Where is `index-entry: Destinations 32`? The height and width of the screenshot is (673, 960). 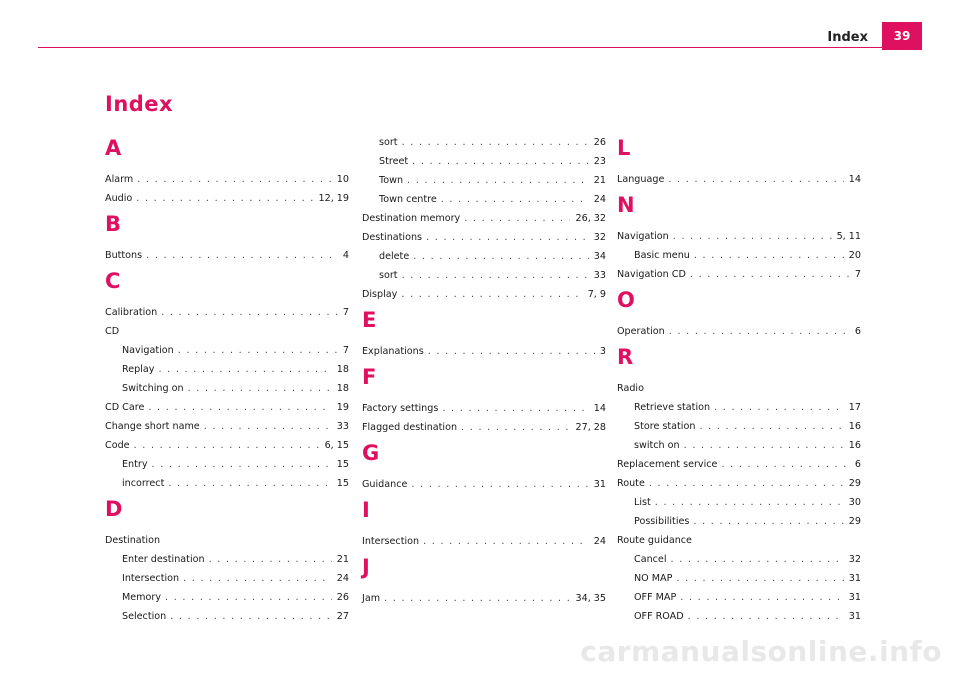 index-entry: Destinations 32 is located at coordinates (484, 237).